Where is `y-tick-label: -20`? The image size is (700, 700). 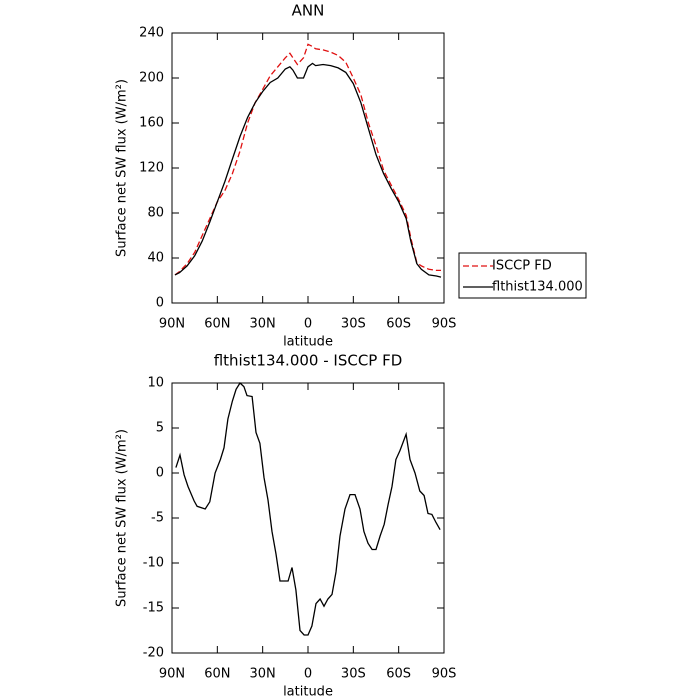 y-tick-label: -20 is located at coordinates (153, 653).